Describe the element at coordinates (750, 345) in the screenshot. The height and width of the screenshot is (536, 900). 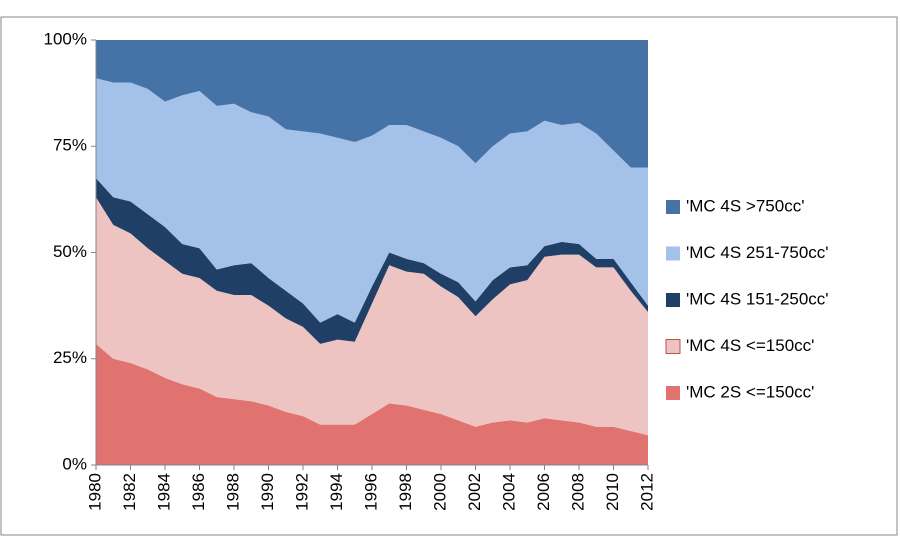
I see `legend-label: 'MC 4S <=150cc'` at that location.